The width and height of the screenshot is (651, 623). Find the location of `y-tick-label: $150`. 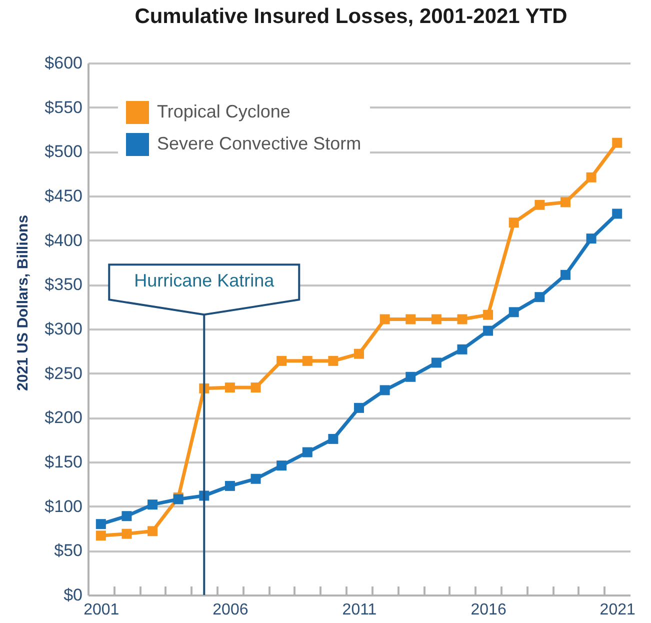

y-tick-label: $150 is located at coordinates (63, 462).